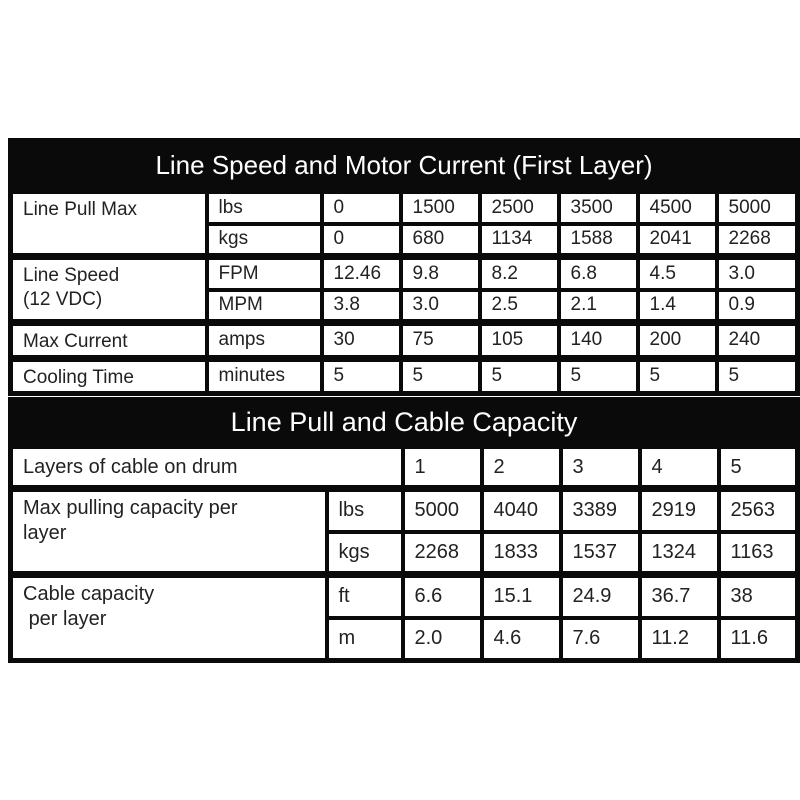 This screenshot has height=800, width=800. Describe the element at coordinates (598, 206) in the screenshot. I see `t1-value-lbs-4: 3500` at that location.